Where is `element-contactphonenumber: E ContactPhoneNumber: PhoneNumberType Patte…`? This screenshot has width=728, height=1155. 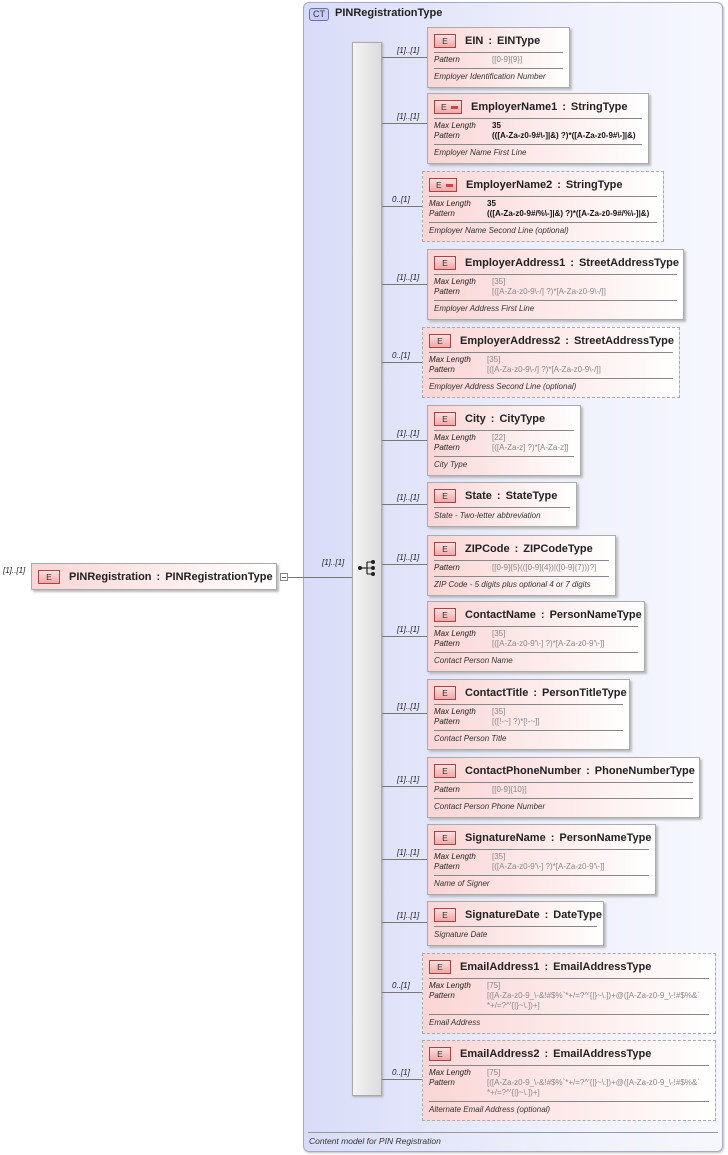
element-contactphonenumber: E ContactPhoneNumber: PhoneNumberType Patte… is located at coordinates (563, 787).